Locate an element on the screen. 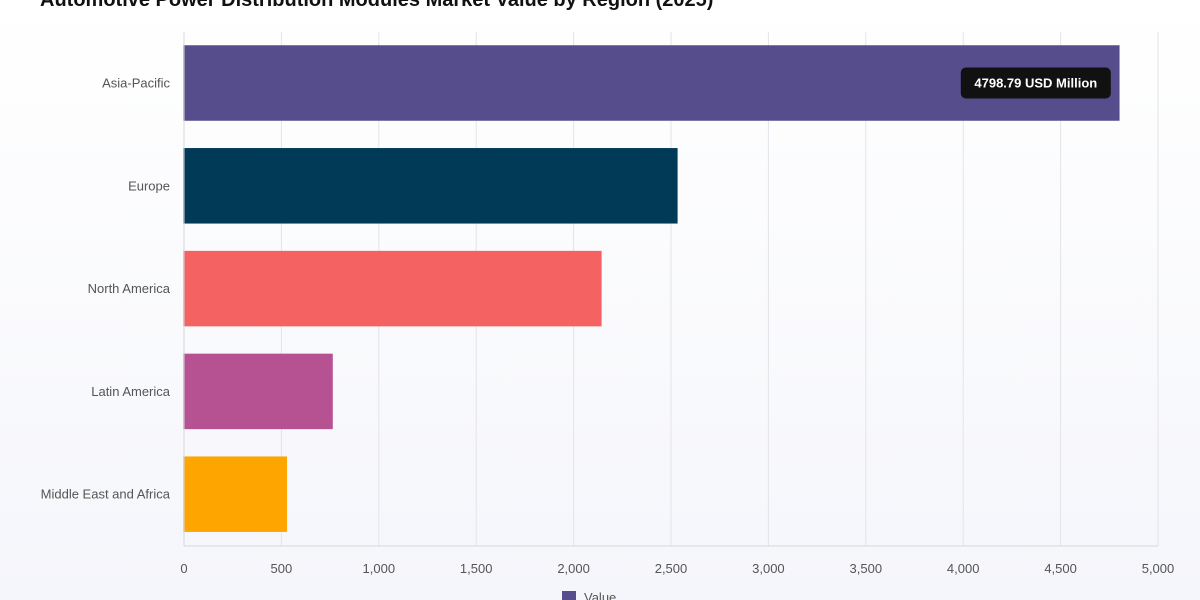 The height and width of the screenshot is (600, 1200). y-tick-label: Europe is located at coordinates (149, 185).